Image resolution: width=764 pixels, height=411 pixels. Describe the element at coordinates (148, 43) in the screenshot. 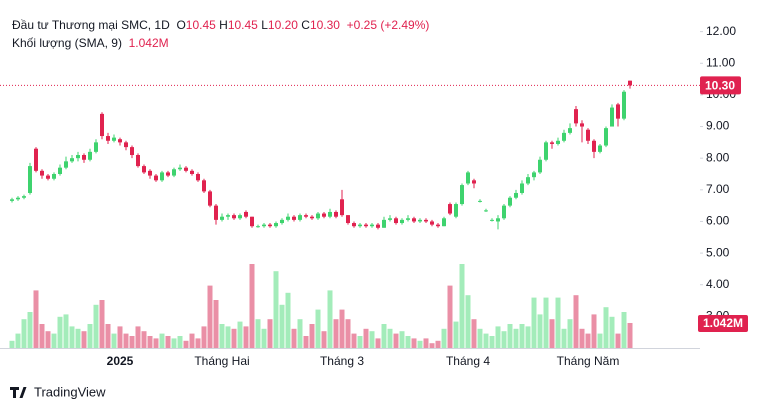

I see `volume-value: 1.042M` at that location.